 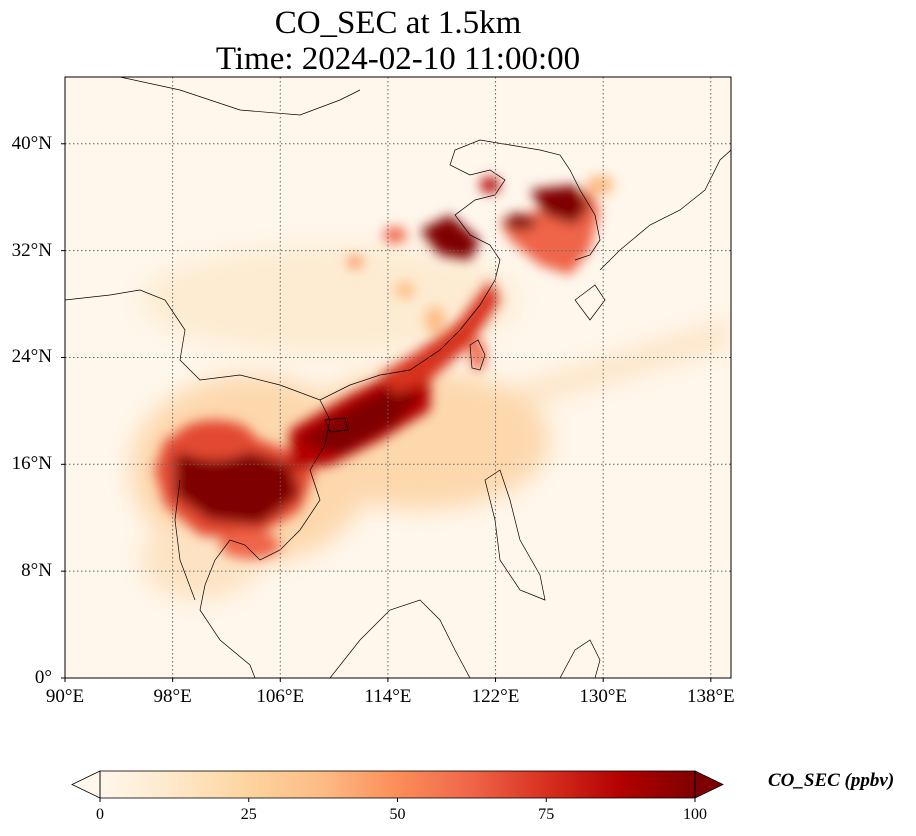 I want to click on y-tick-label: 8°N, so click(x=36, y=571).